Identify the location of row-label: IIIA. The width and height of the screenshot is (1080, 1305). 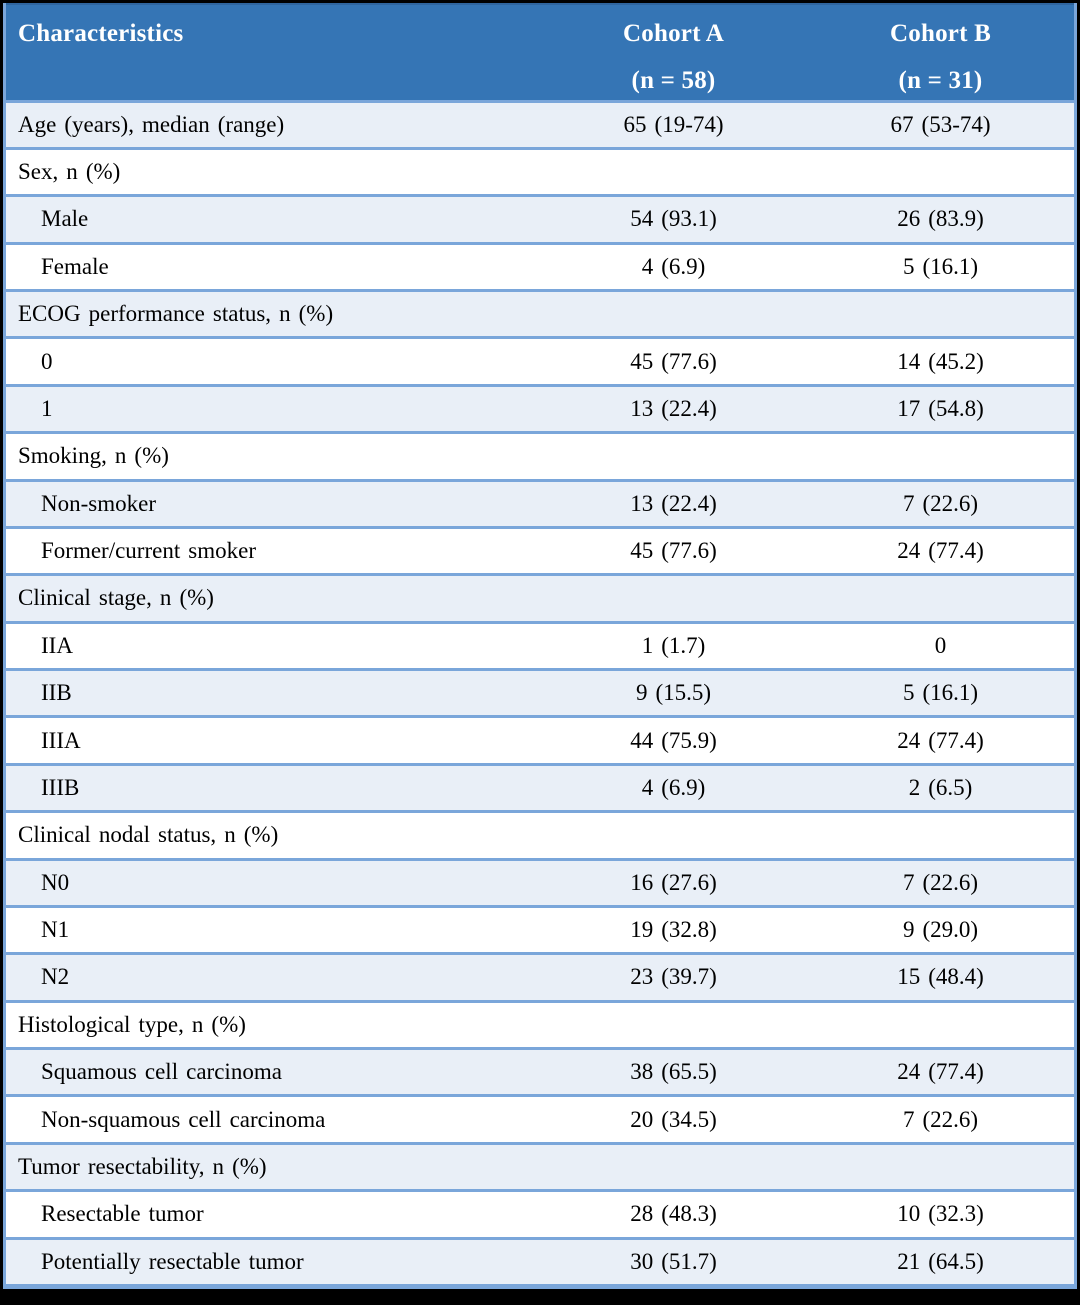
(61, 740).